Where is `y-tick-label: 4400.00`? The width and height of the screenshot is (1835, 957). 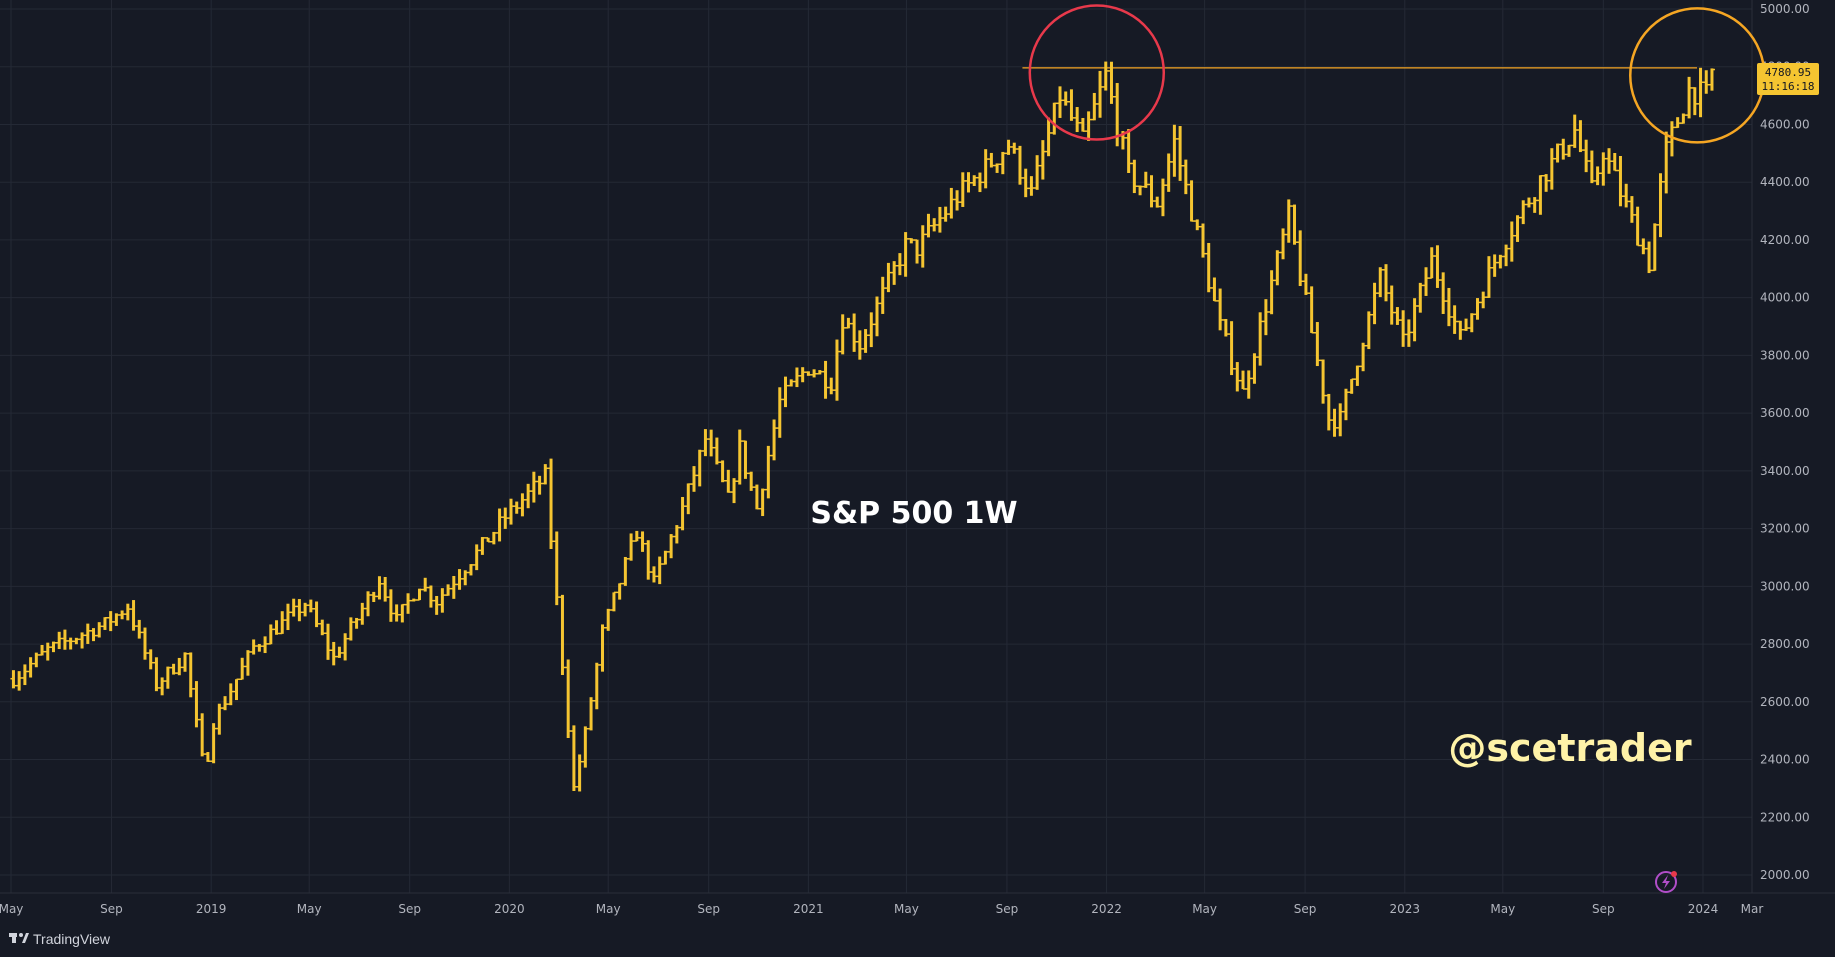 y-tick-label: 4400.00 is located at coordinates (1785, 182).